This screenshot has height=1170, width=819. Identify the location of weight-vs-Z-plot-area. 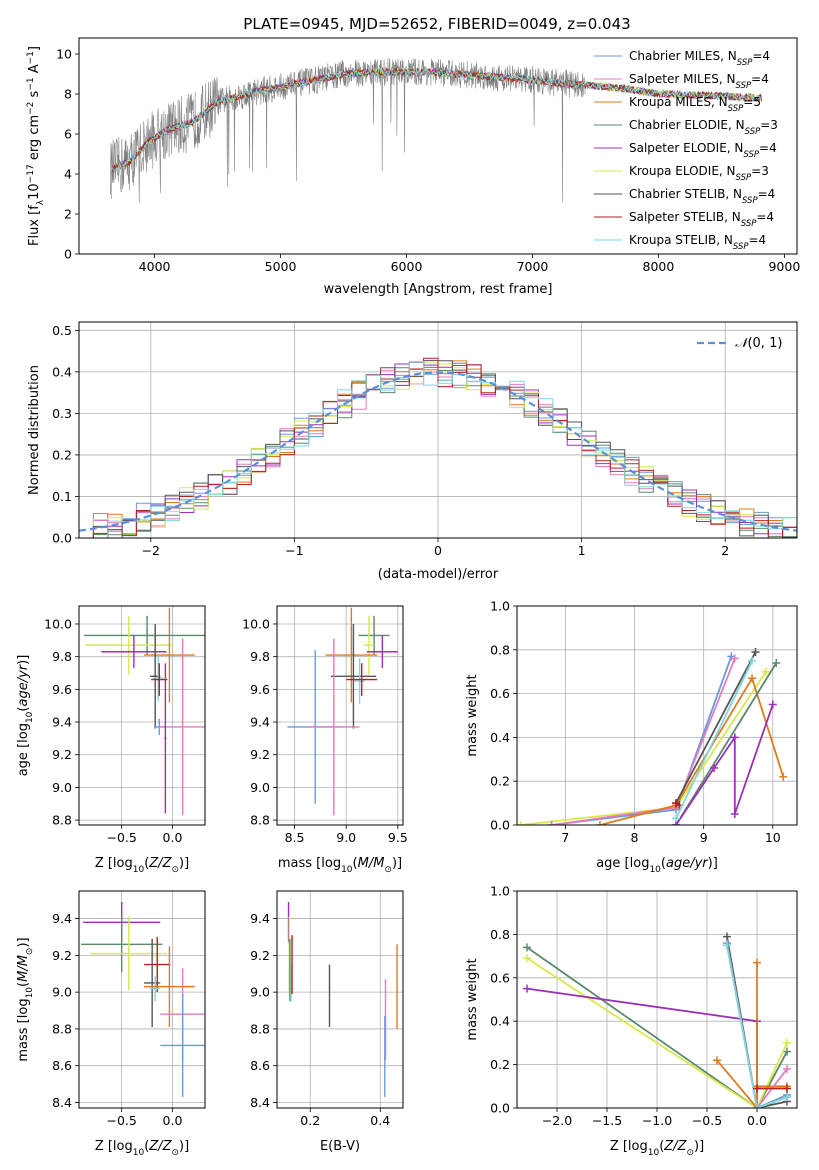
(657, 1020).